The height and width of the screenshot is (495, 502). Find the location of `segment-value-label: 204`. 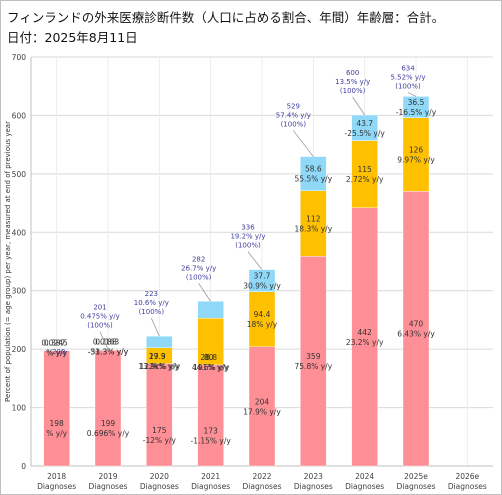

segment-value-label: 204 is located at coordinates (262, 401).